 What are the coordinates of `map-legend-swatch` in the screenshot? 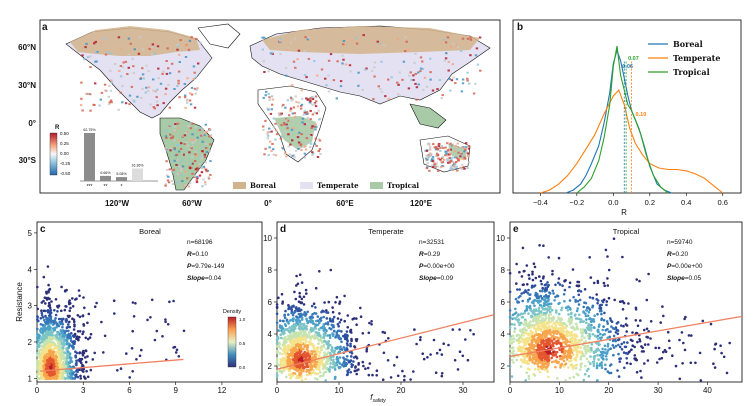 It's located at (239, 185).